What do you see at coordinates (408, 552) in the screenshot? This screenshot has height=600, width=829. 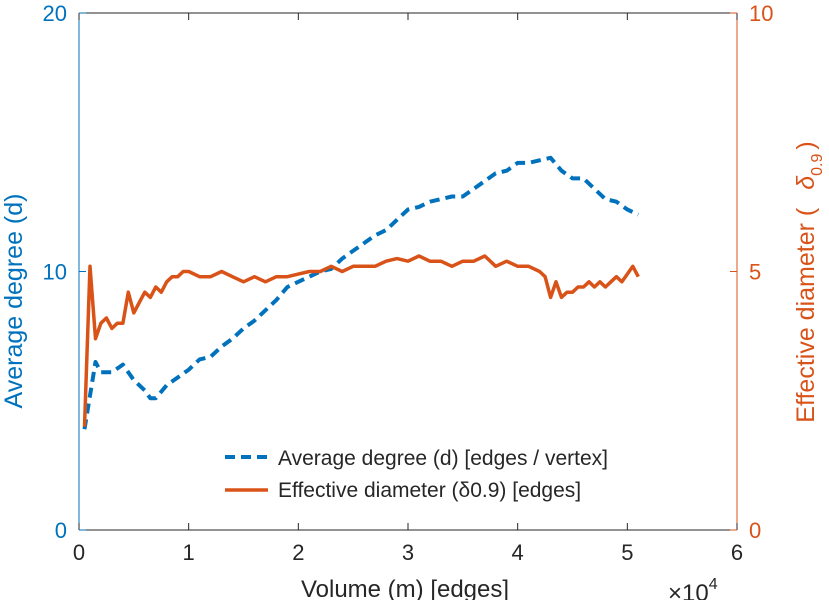 I see `x-tick-label: 3` at bounding box center [408, 552].